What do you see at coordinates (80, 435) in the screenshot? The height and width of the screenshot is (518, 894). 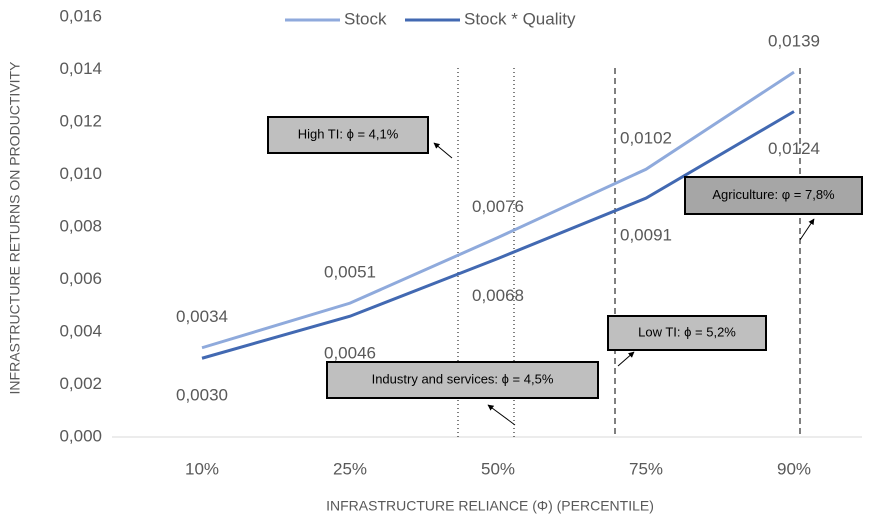 I see `y-tick-label: 0,000` at bounding box center [80, 435].